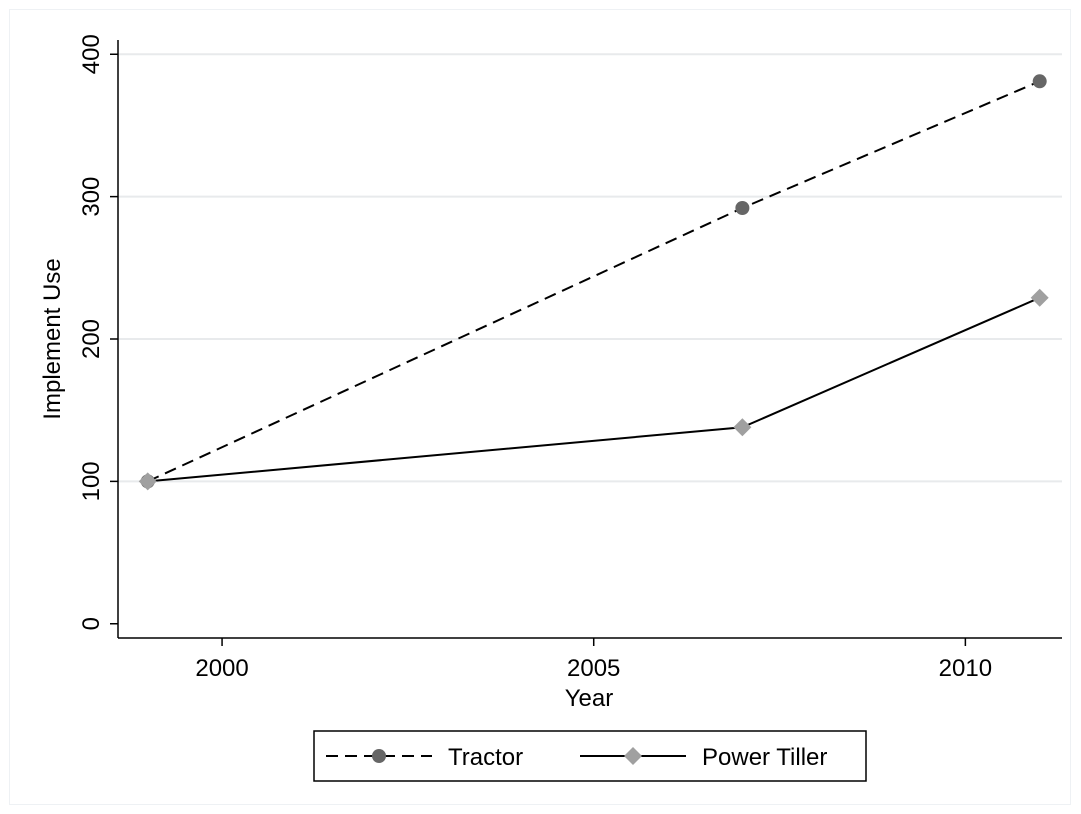 The width and height of the screenshot is (1081, 814). I want to click on x-tick-label: 2010, so click(965, 668).